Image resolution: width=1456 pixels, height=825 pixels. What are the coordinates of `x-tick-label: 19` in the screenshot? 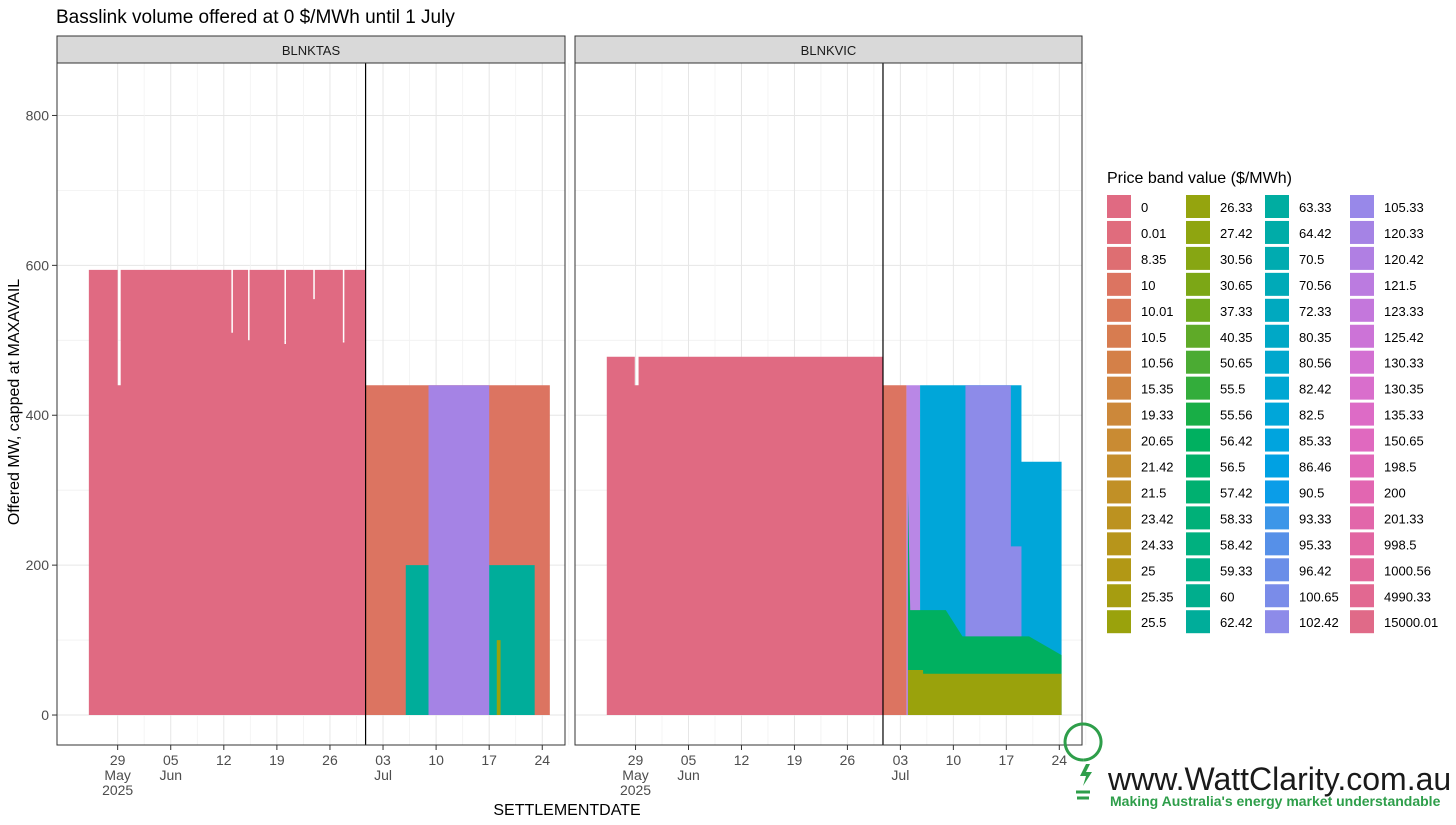 It's located at (277, 760).